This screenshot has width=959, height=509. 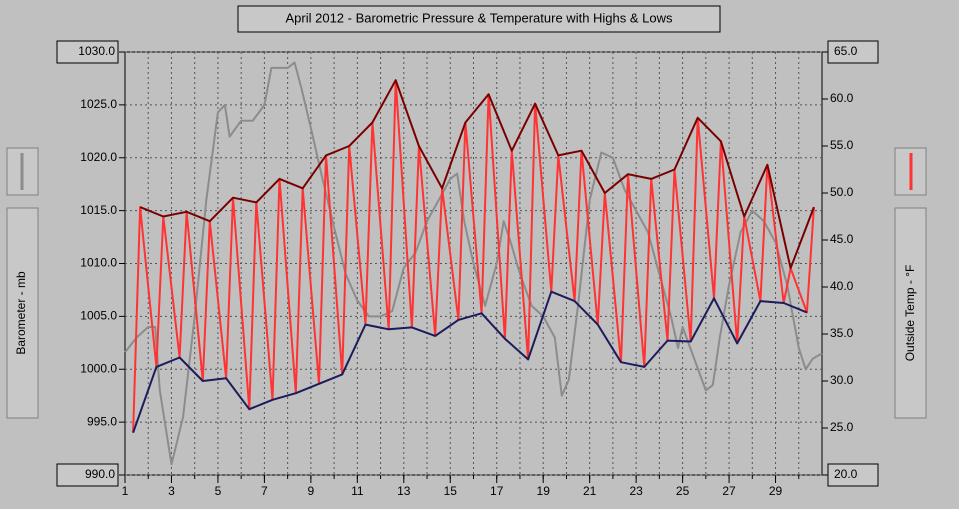 What do you see at coordinates (842, 239) in the screenshot?
I see `y2-tick-label: 45.0` at bounding box center [842, 239].